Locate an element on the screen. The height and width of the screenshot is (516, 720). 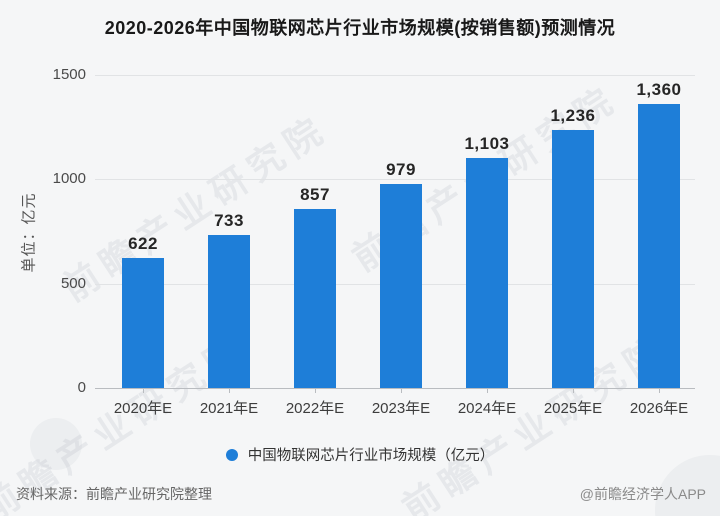
legend: 中国物联网芯片行业市场规模（亿元） is located at coordinates (360, 454).